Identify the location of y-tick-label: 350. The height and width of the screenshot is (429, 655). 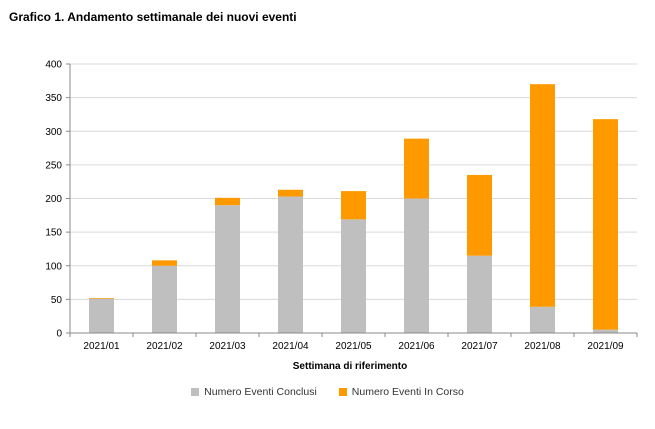
(53, 98).